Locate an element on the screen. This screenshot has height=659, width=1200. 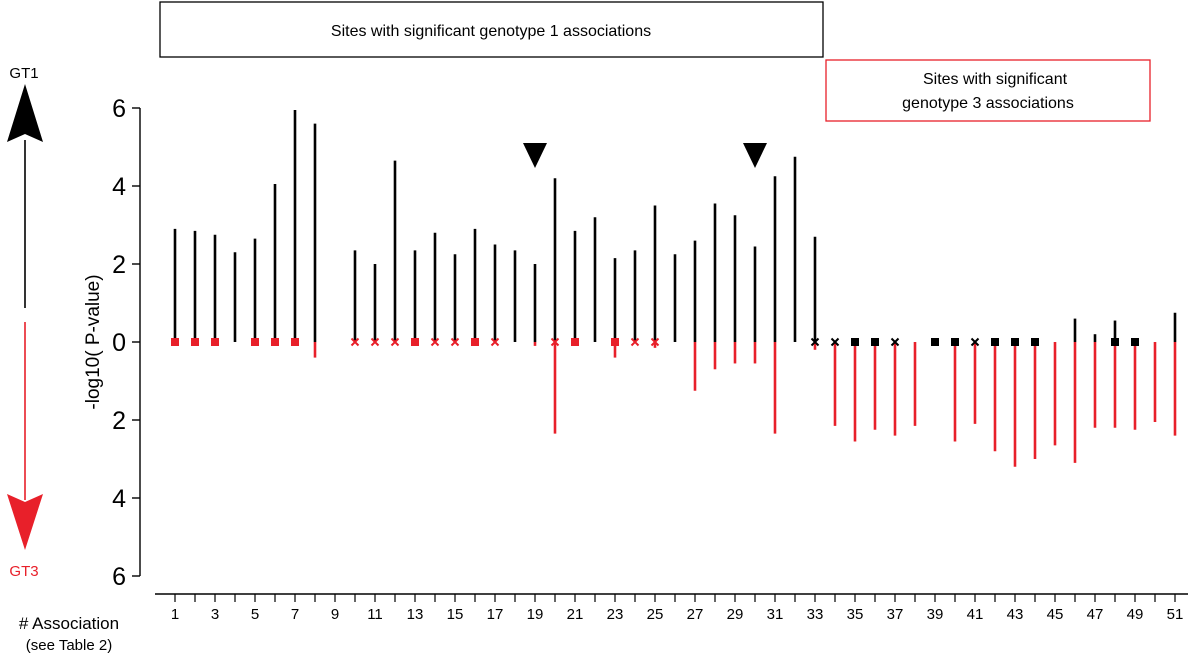
x-tick-label: 35 is located at coordinates (855, 614).